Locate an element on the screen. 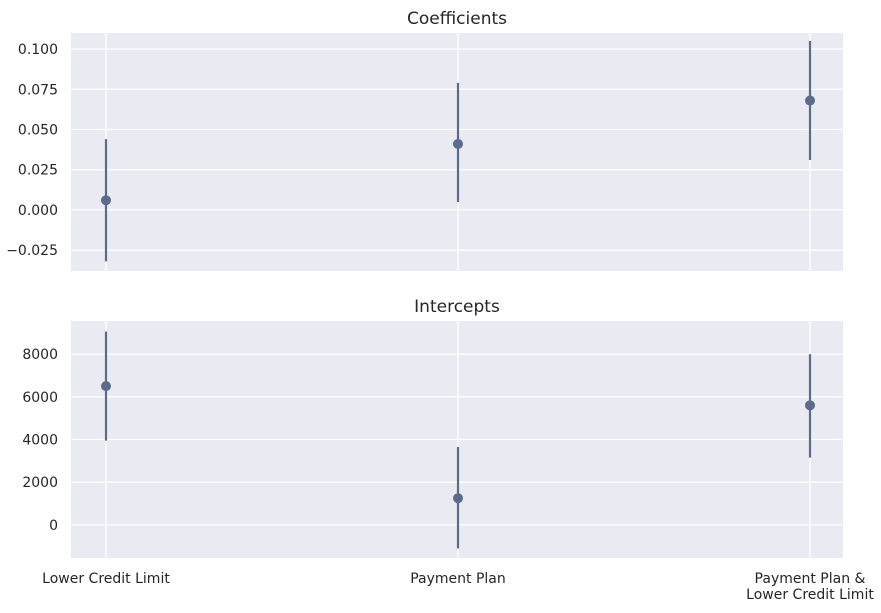  y-tick-label: 0.050 is located at coordinates (38, 130).